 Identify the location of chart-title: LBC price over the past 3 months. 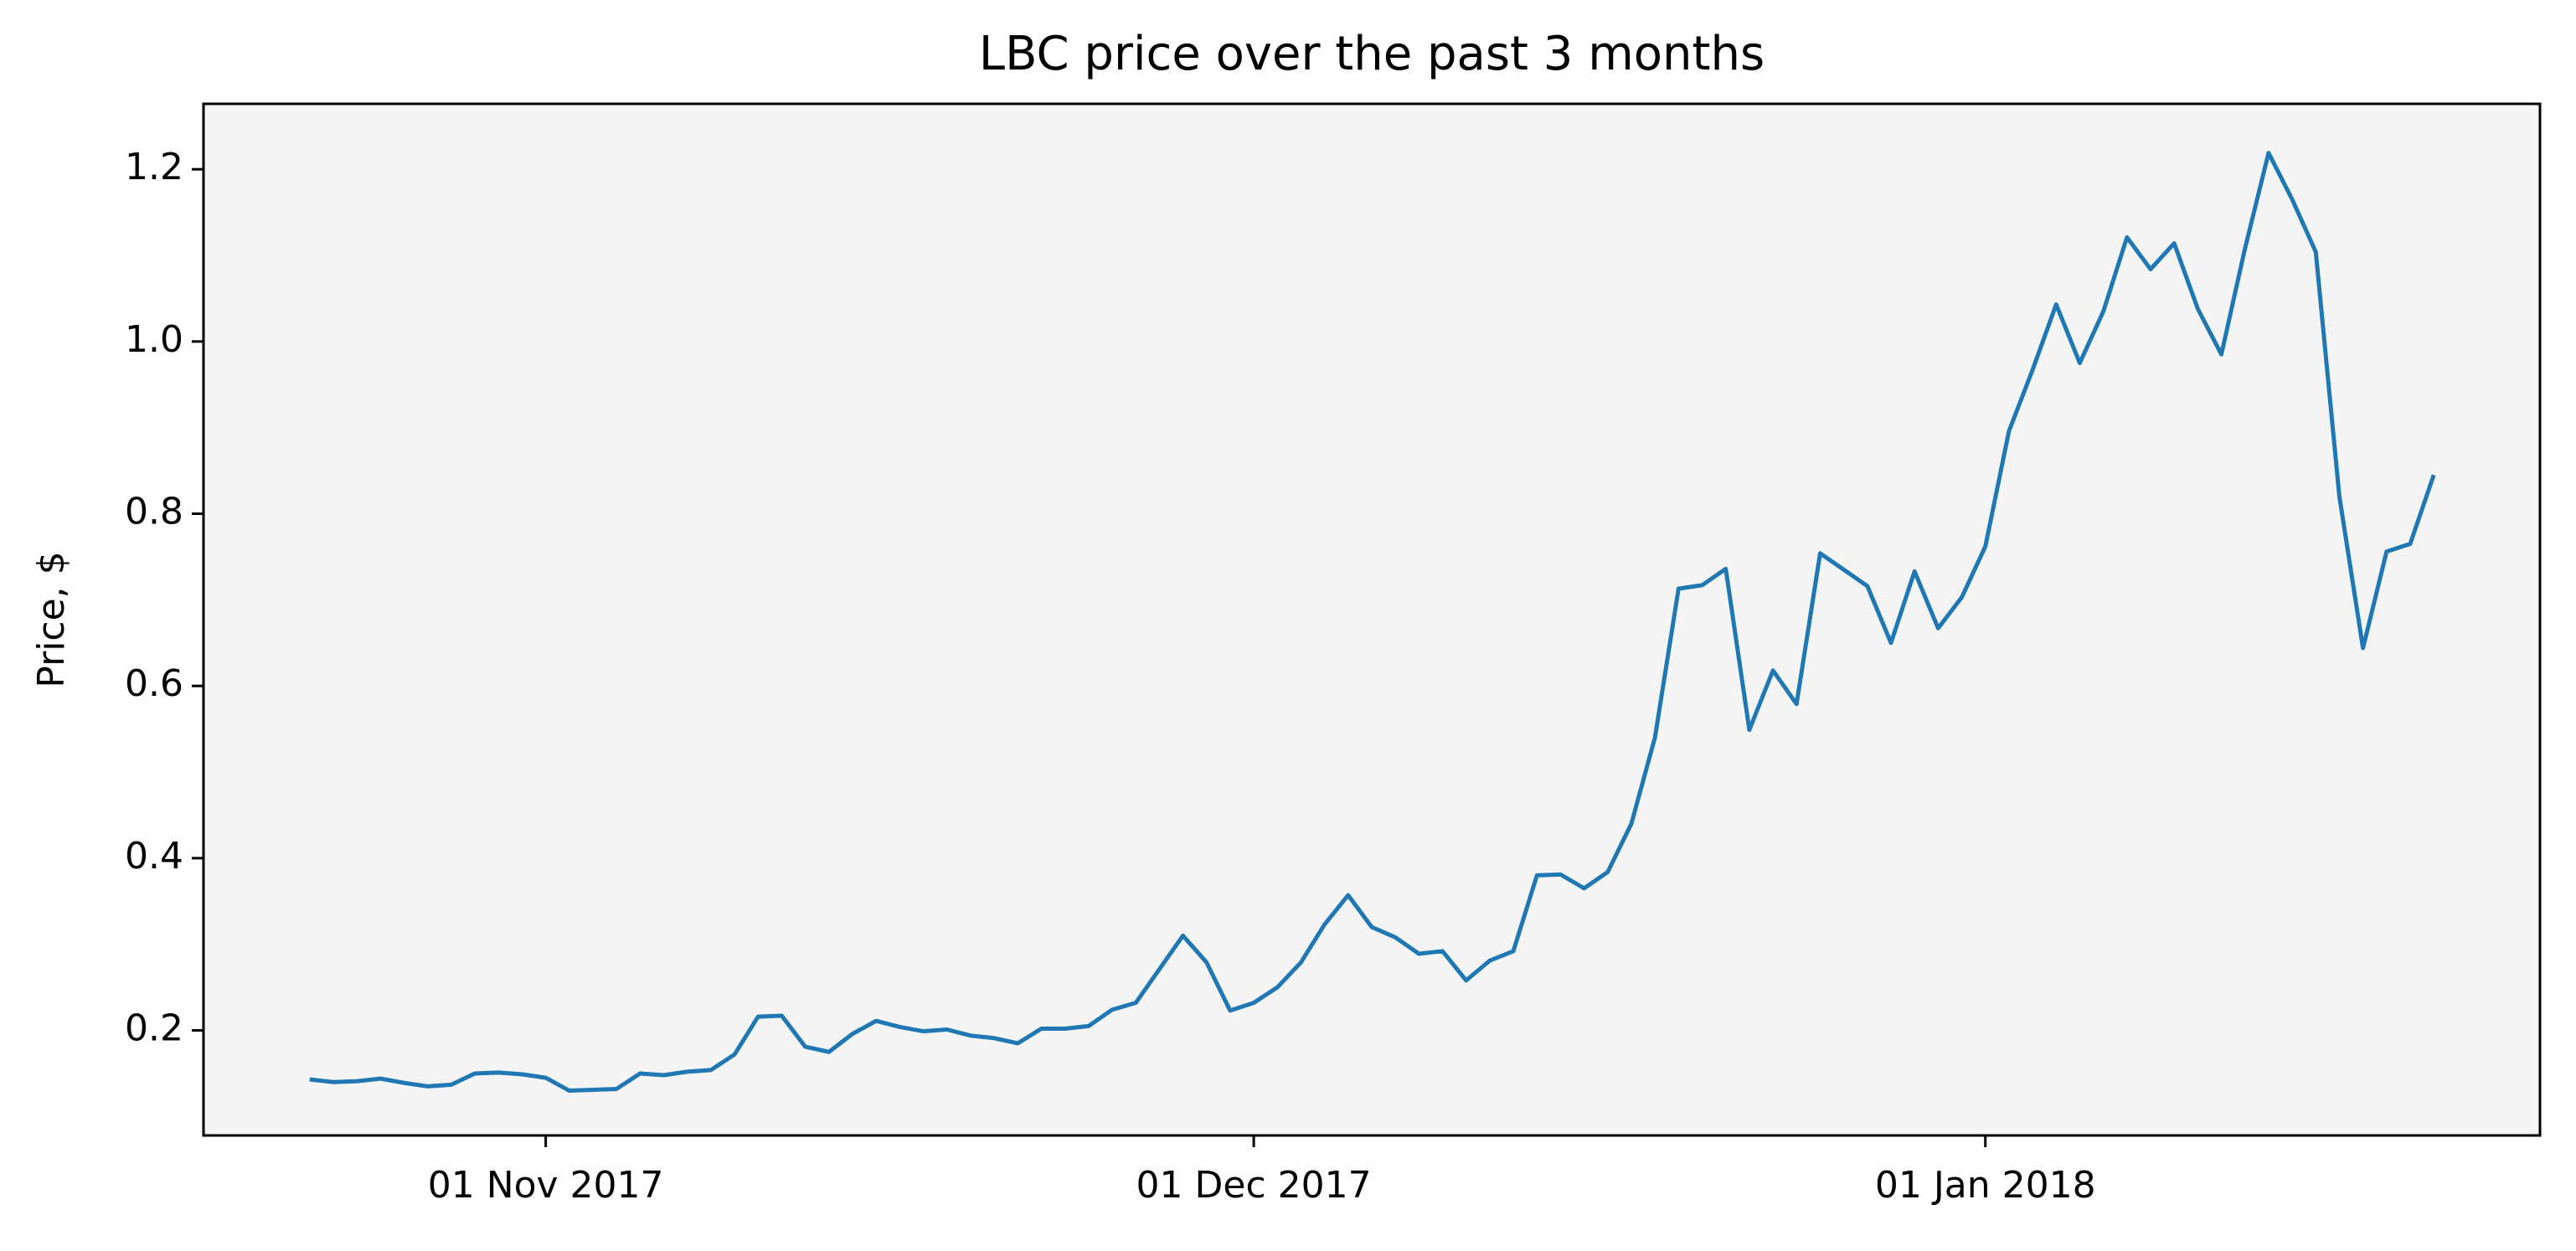
(1372, 54).